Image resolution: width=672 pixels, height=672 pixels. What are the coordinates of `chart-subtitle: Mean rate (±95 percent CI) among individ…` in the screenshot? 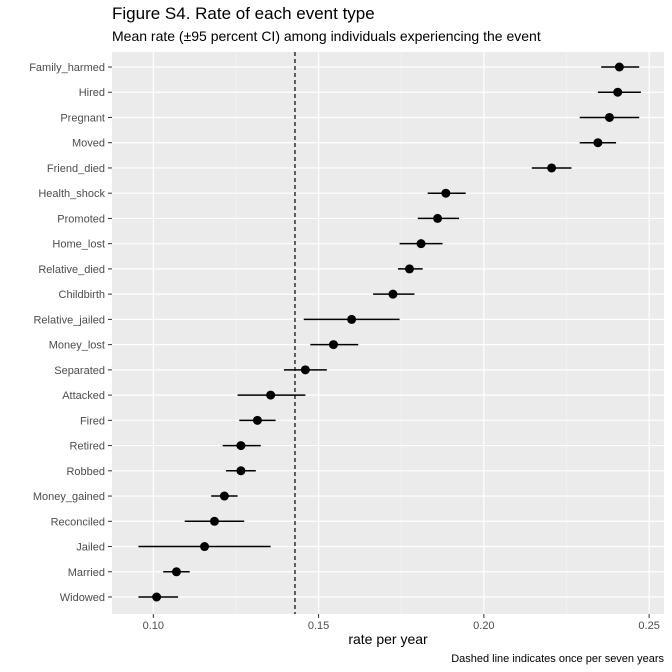 It's located at (326, 36).